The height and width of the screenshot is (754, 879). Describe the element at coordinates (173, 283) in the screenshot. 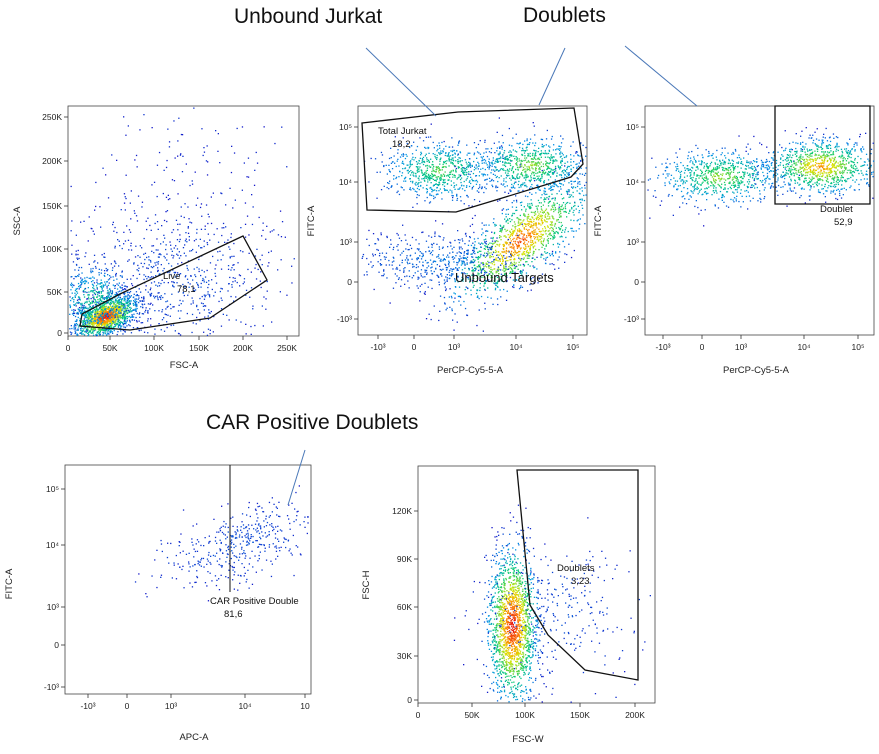

I see `gate-live` at that location.